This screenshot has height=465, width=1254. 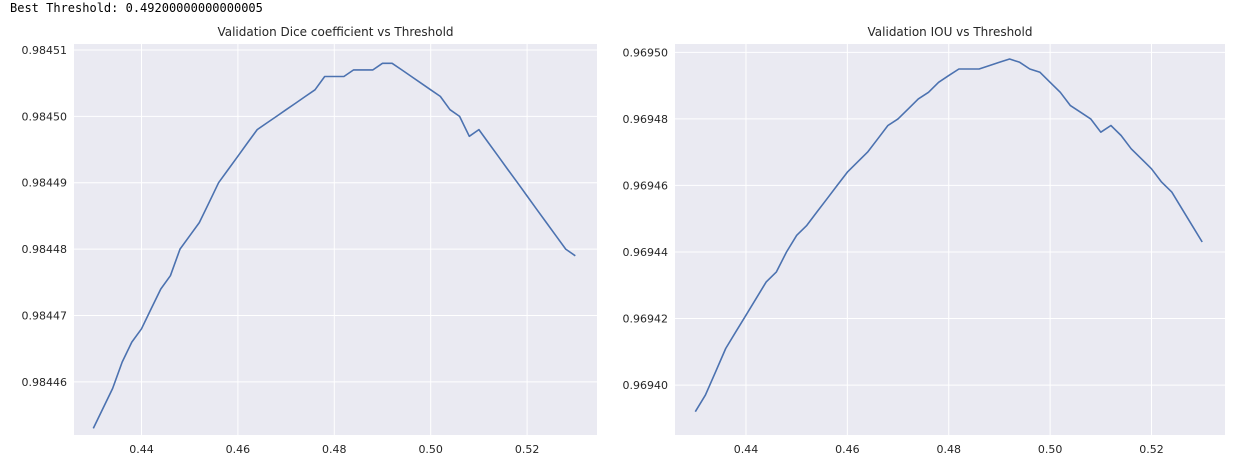 I want to click on chart-title: Validation Dice coefficient vs Threshold, so click(x=335, y=32).